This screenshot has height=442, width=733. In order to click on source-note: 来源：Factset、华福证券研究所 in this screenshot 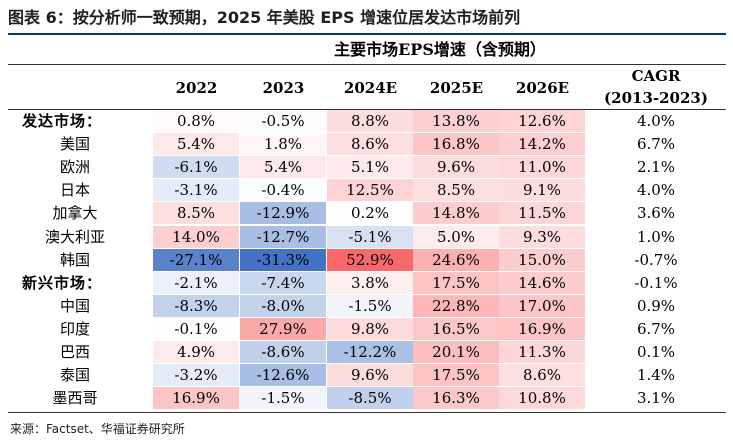, I will do `click(97, 429)`.